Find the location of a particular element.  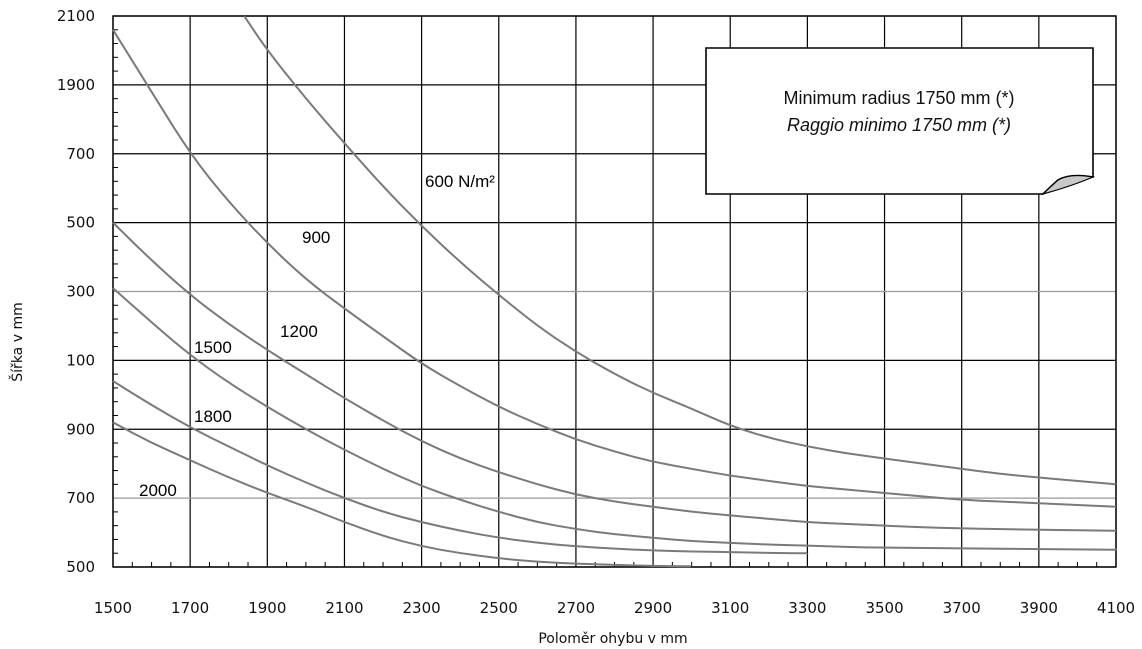

y-axis-label: Šířka v mm is located at coordinates (17, 341).